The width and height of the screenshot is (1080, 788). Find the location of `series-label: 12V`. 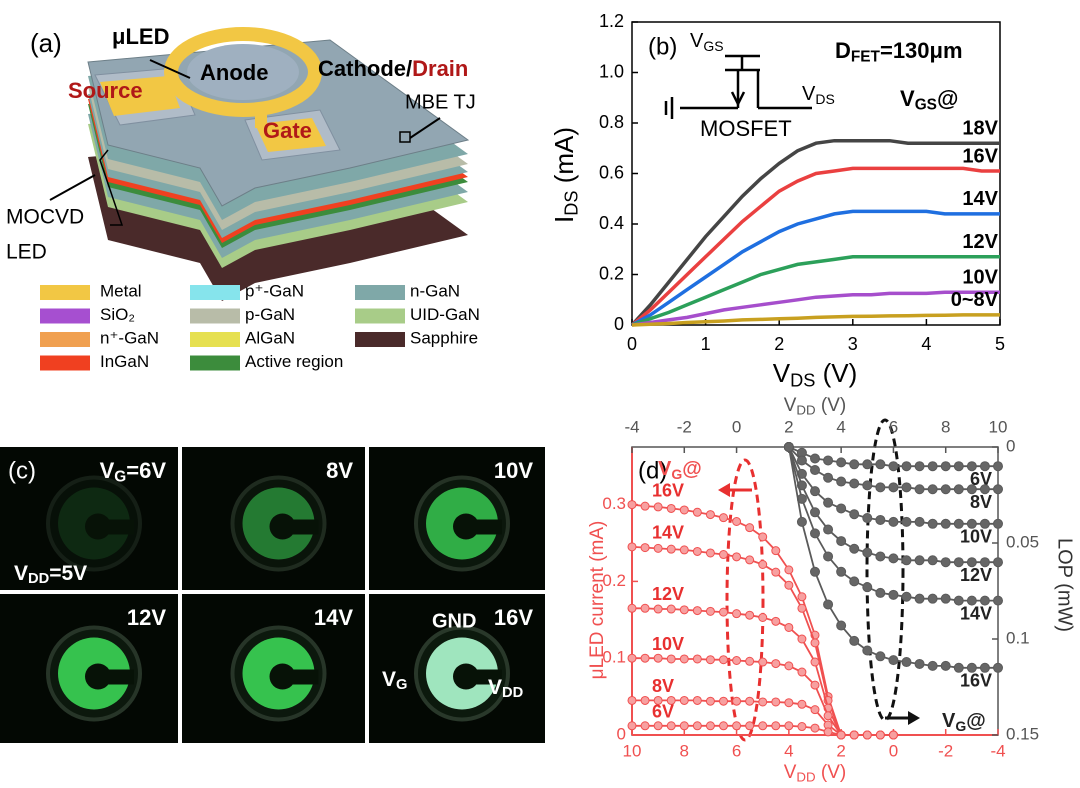

series-label: 12V is located at coordinates (668, 594).